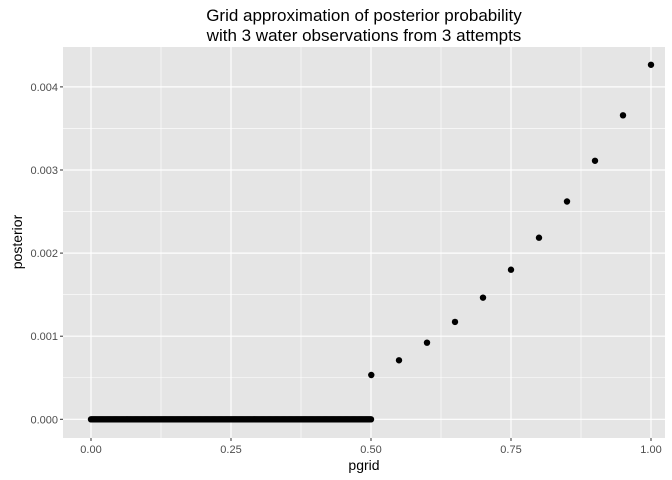 The image size is (672, 480). What do you see at coordinates (17, 241) in the screenshot?
I see `y-axis-title: posterior` at bounding box center [17, 241].